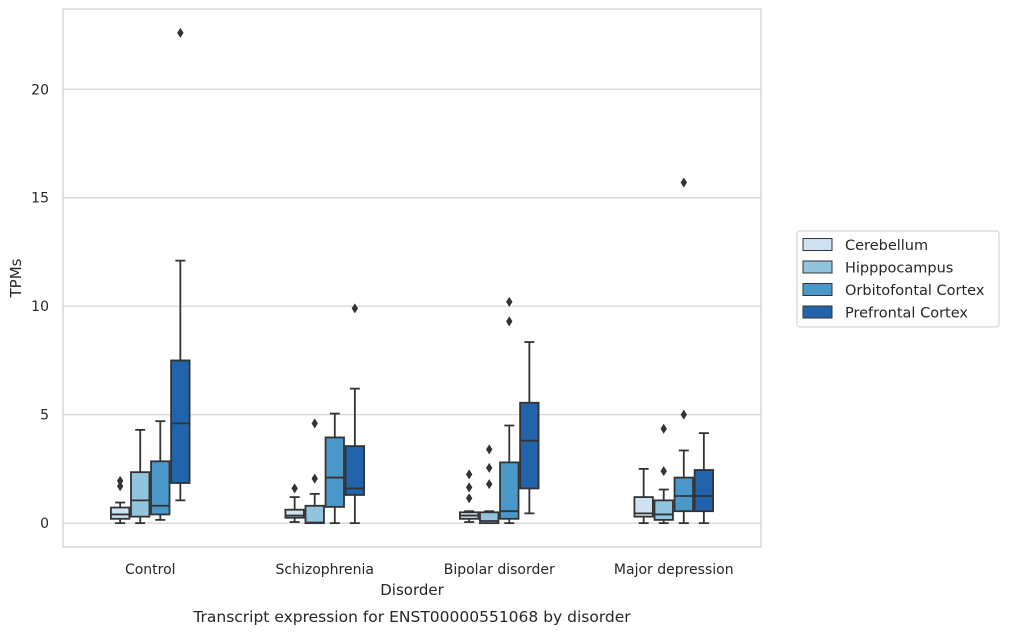  I want to click on y-tick-label: 10, so click(40, 307).